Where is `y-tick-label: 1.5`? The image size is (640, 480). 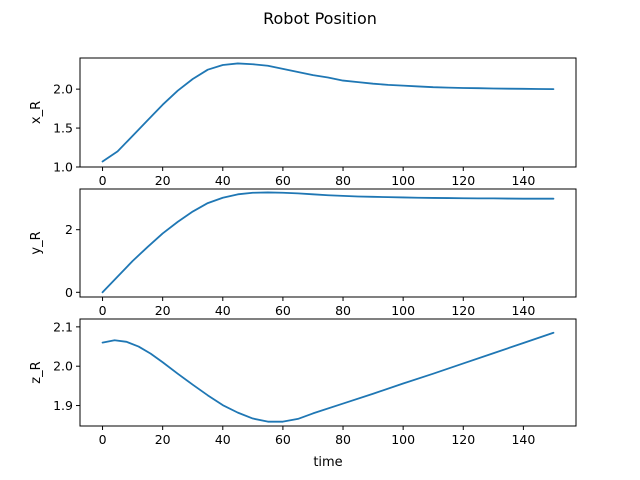 y-tick-label: 1.5 is located at coordinates (63, 128).